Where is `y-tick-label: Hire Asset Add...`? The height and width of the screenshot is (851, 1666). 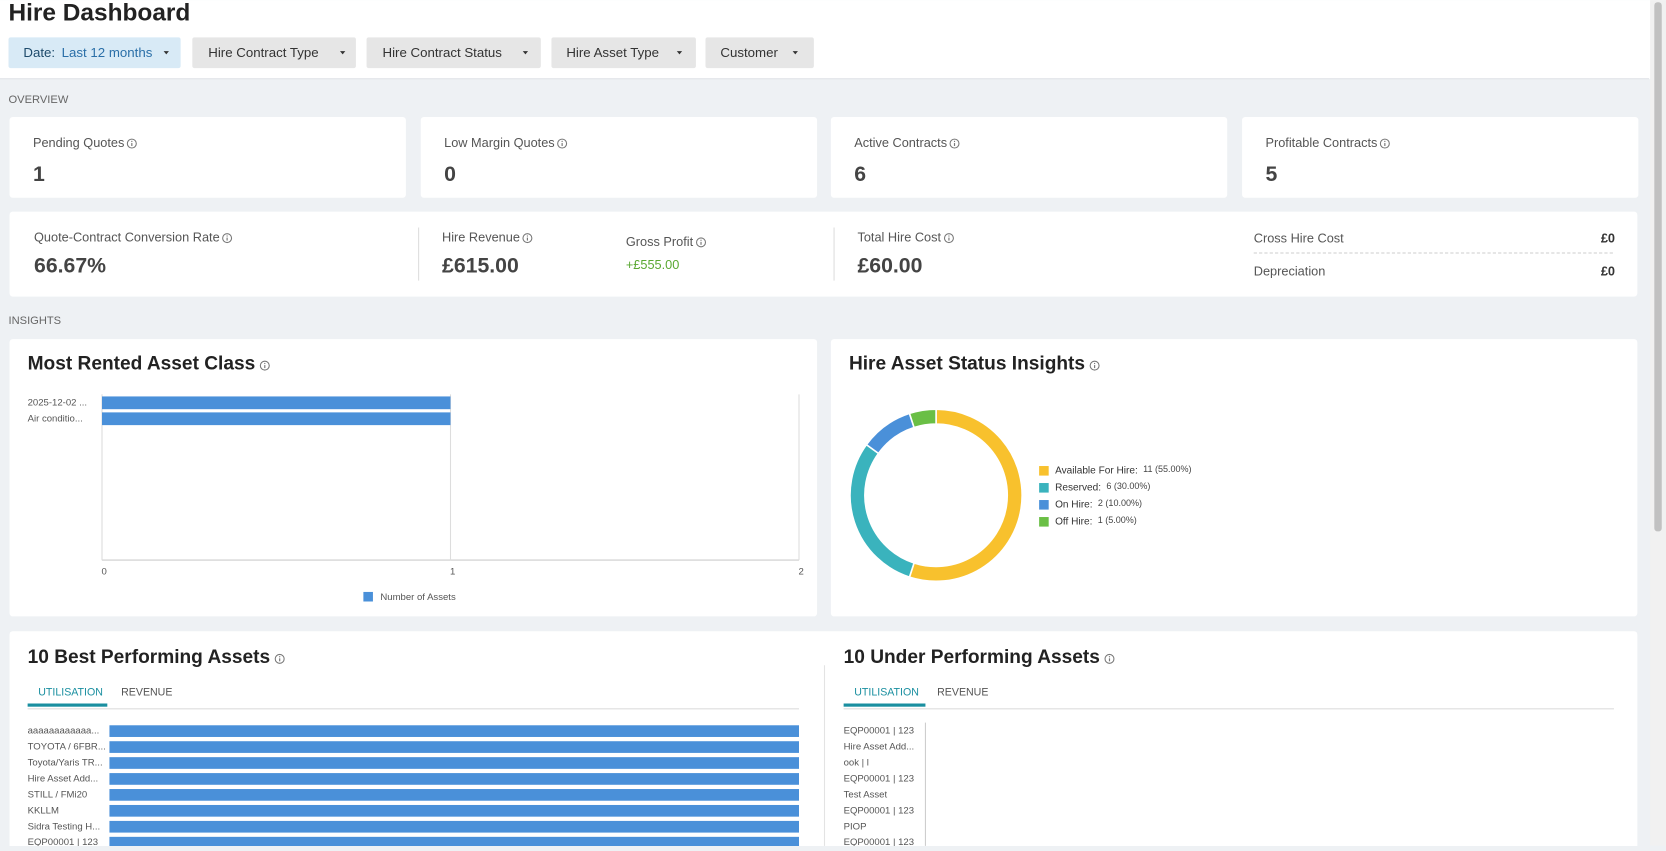 y-tick-label: Hire Asset Add... is located at coordinates (63, 778).